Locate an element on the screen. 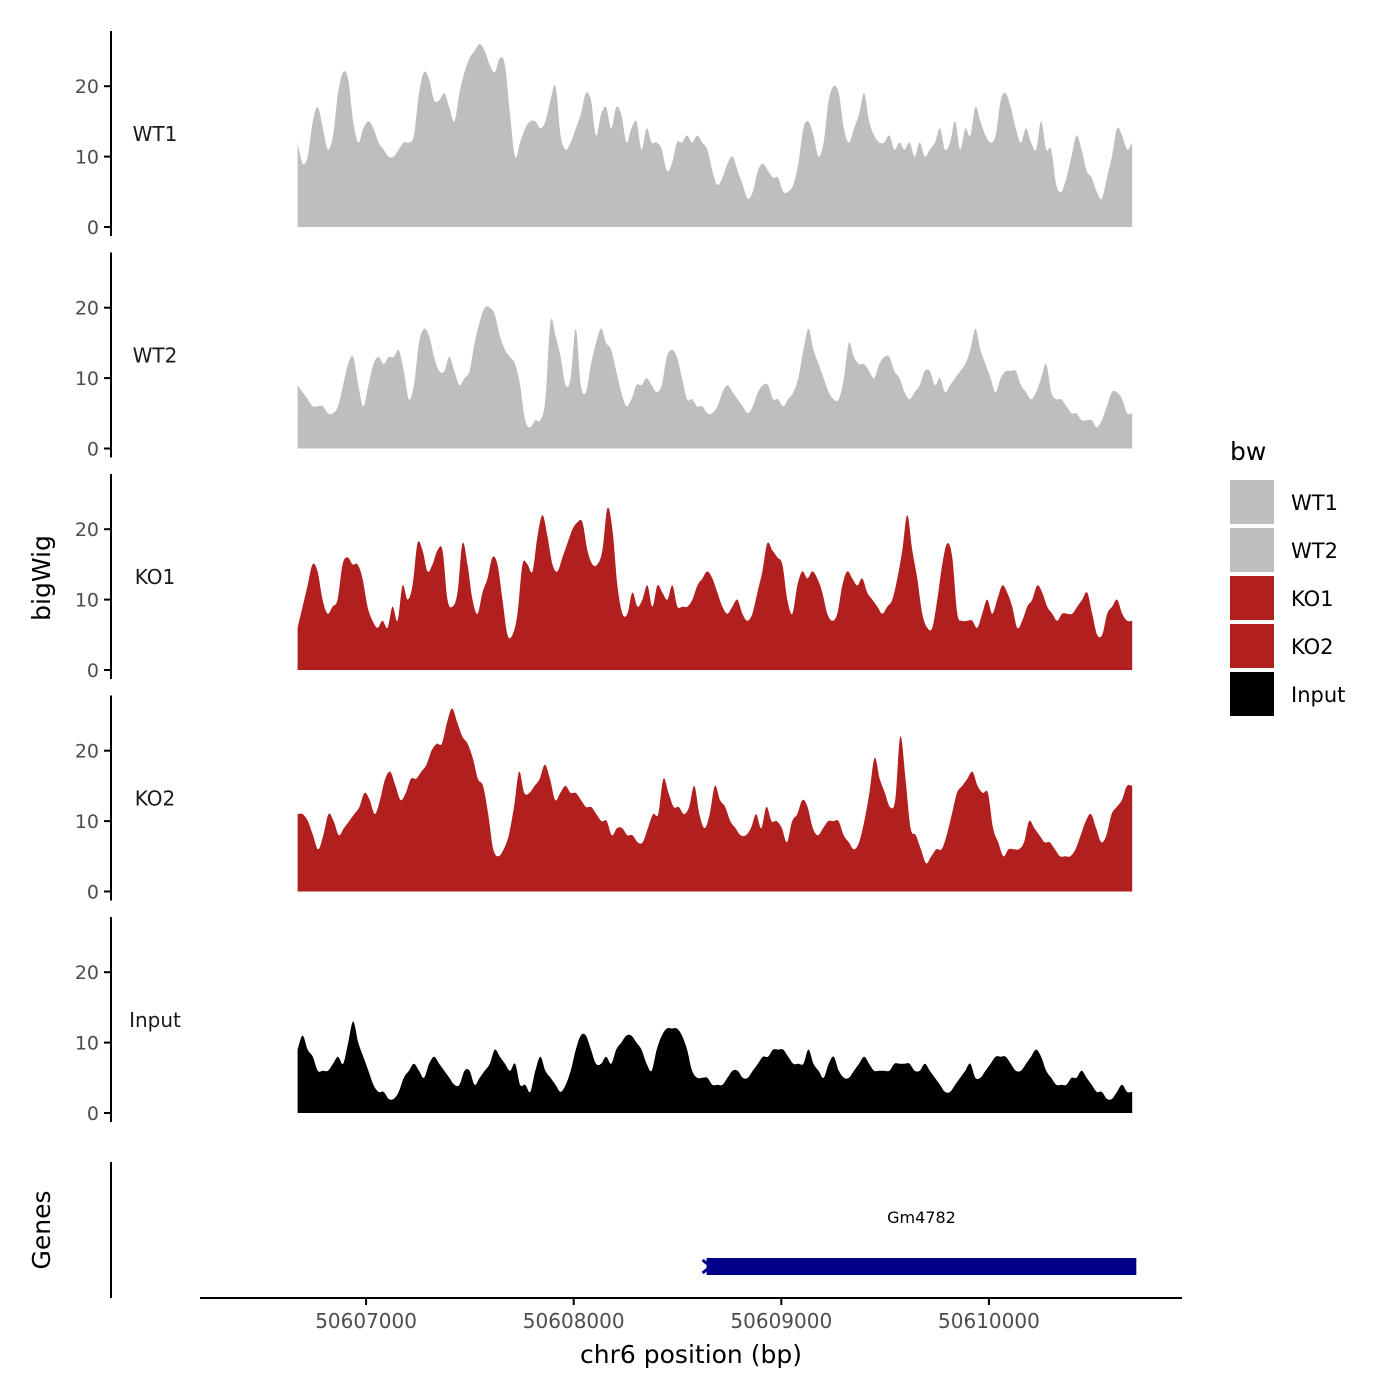 The height and width of the screenshot is (1400, 1400). gene-body-gm4782 is located at coordinates (921, 1266).